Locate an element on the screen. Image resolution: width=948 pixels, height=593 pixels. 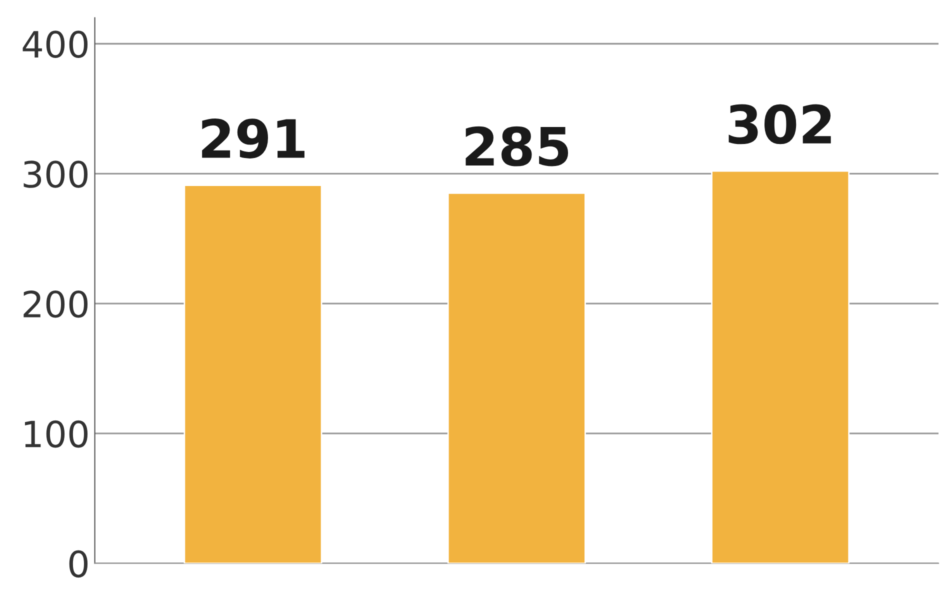
y-tick-label: 300 is located at coordinates (56, 174).